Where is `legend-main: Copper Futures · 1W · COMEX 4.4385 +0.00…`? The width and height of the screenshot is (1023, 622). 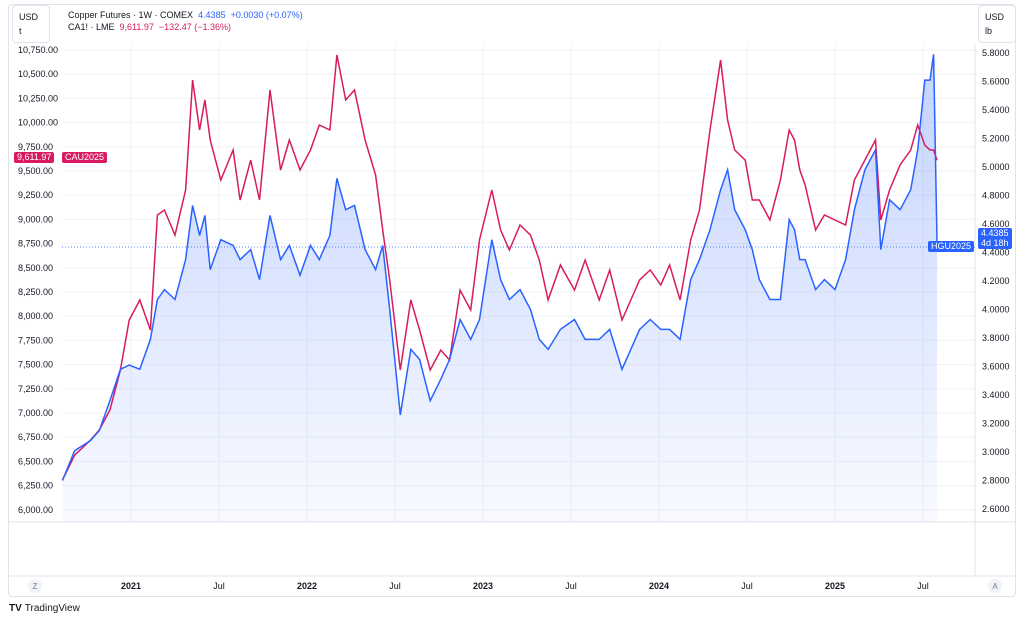
legend-main: Copper Futures · 1W · COMEX 4.4385 +0.00… is located at coordinates (185, 15).